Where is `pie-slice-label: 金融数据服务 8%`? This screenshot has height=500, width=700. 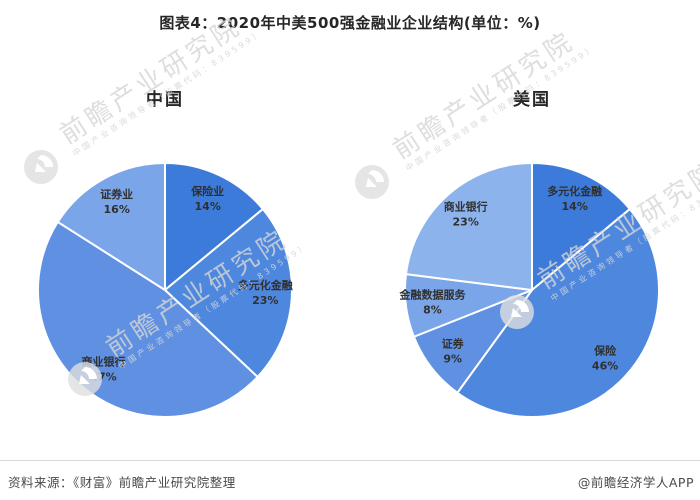
pie-slice-label: 金融数据服务 8% is located at coordinates (433, 302).